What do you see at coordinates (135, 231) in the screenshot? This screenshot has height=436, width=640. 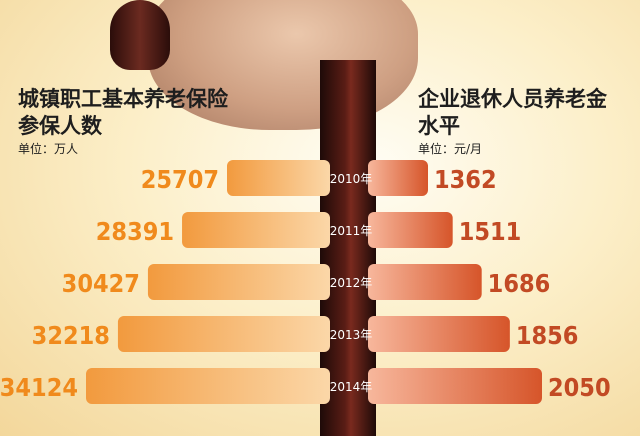 I see `label-left-1: 28391` at bounding box center [135, 231].